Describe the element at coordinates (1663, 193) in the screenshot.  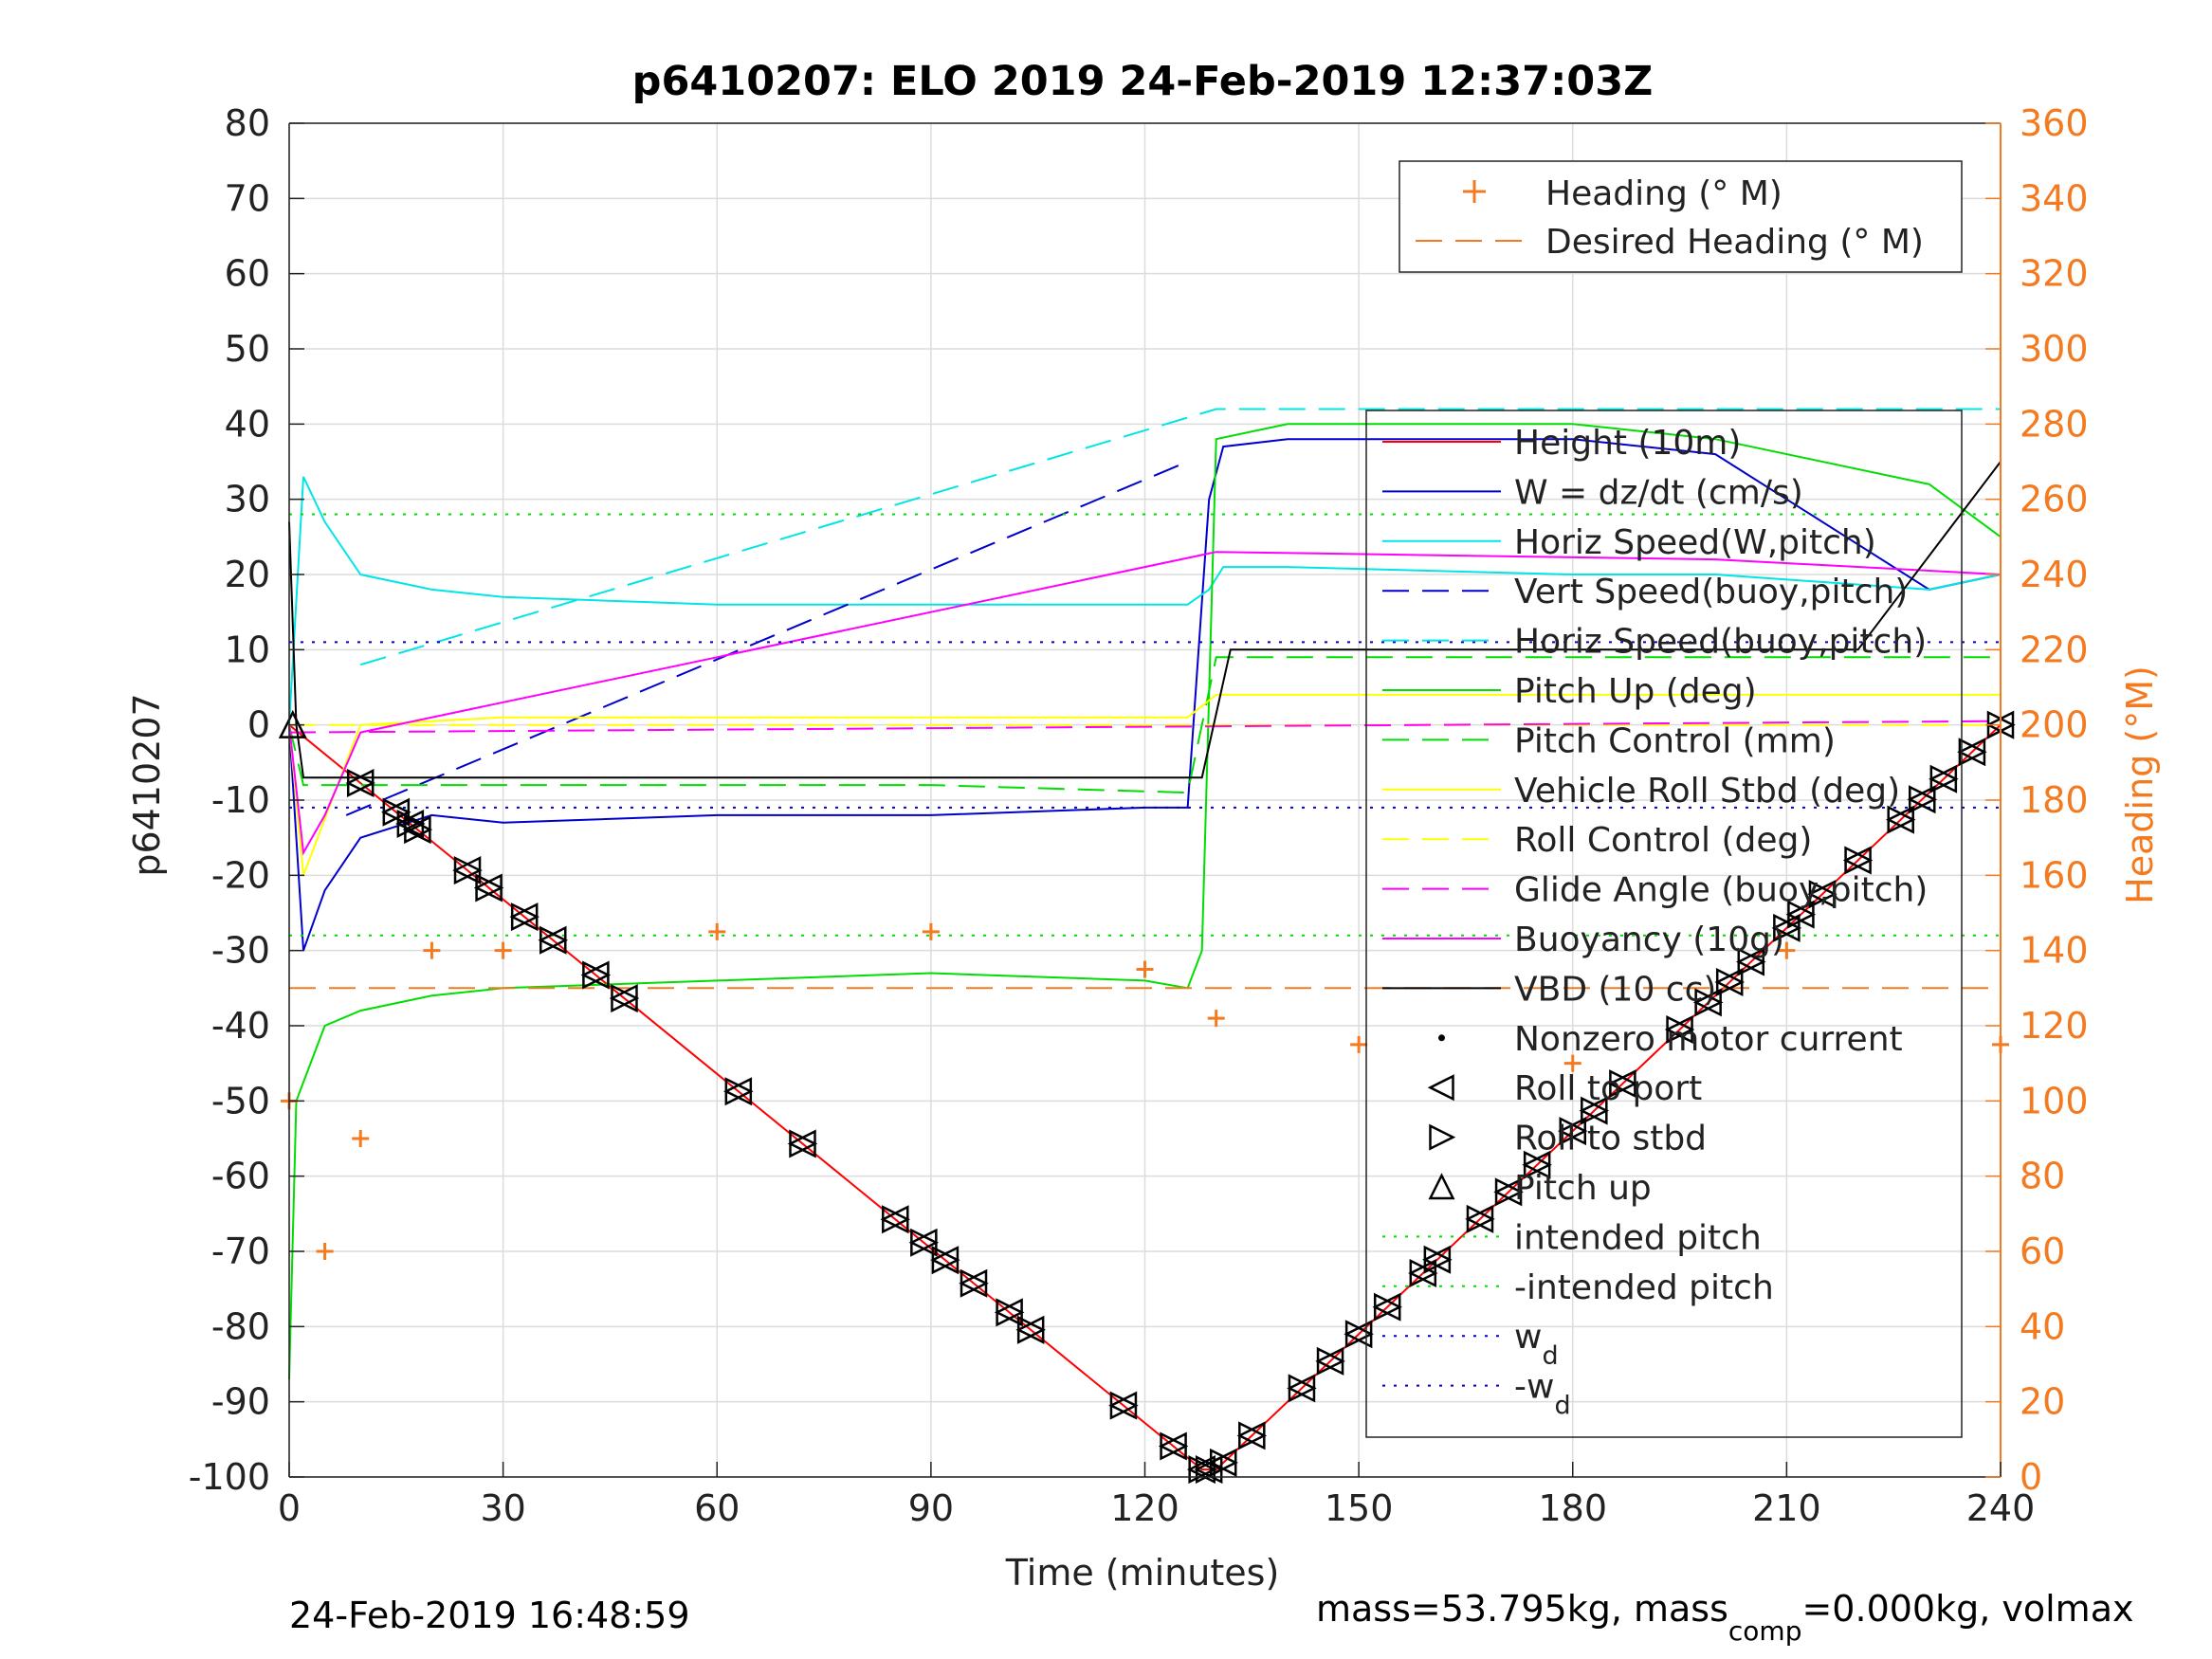
I see `legend-top-entry: Heading (° M)` at that location.